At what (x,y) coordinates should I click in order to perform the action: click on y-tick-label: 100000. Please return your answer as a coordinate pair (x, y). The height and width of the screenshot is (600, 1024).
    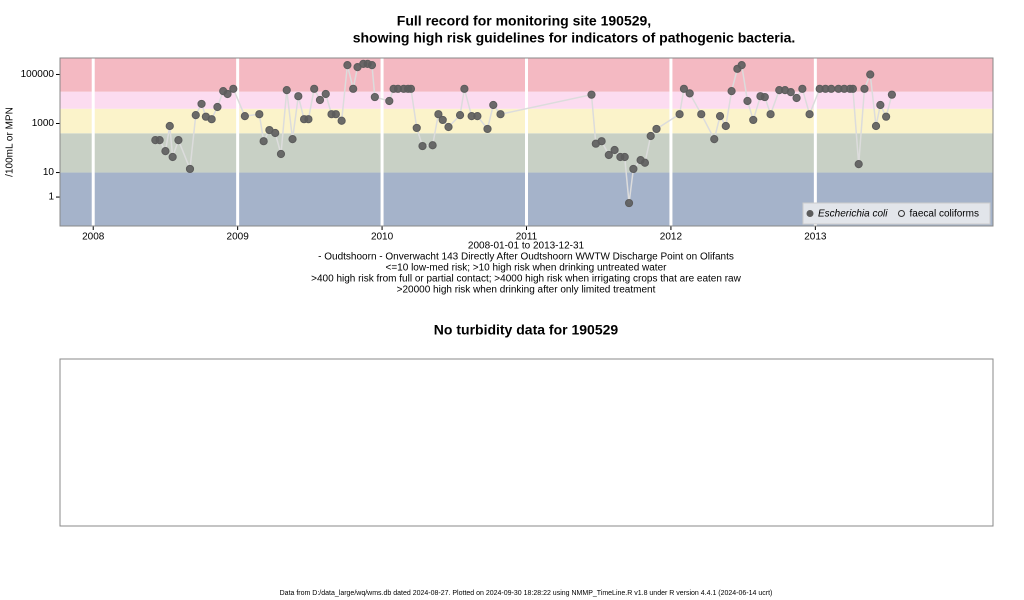
    Looking at the image, I should click on (38, 74).